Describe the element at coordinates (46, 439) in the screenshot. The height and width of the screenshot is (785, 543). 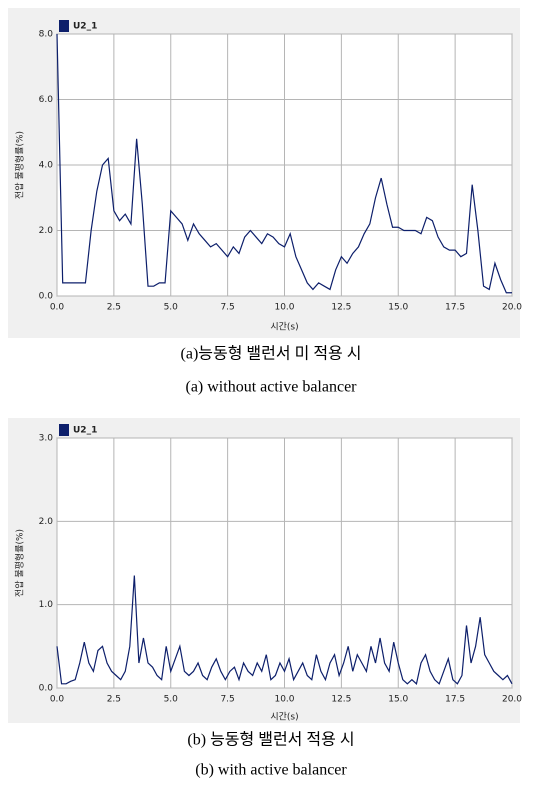
I see `y-tick-label: 3.0` at that location.